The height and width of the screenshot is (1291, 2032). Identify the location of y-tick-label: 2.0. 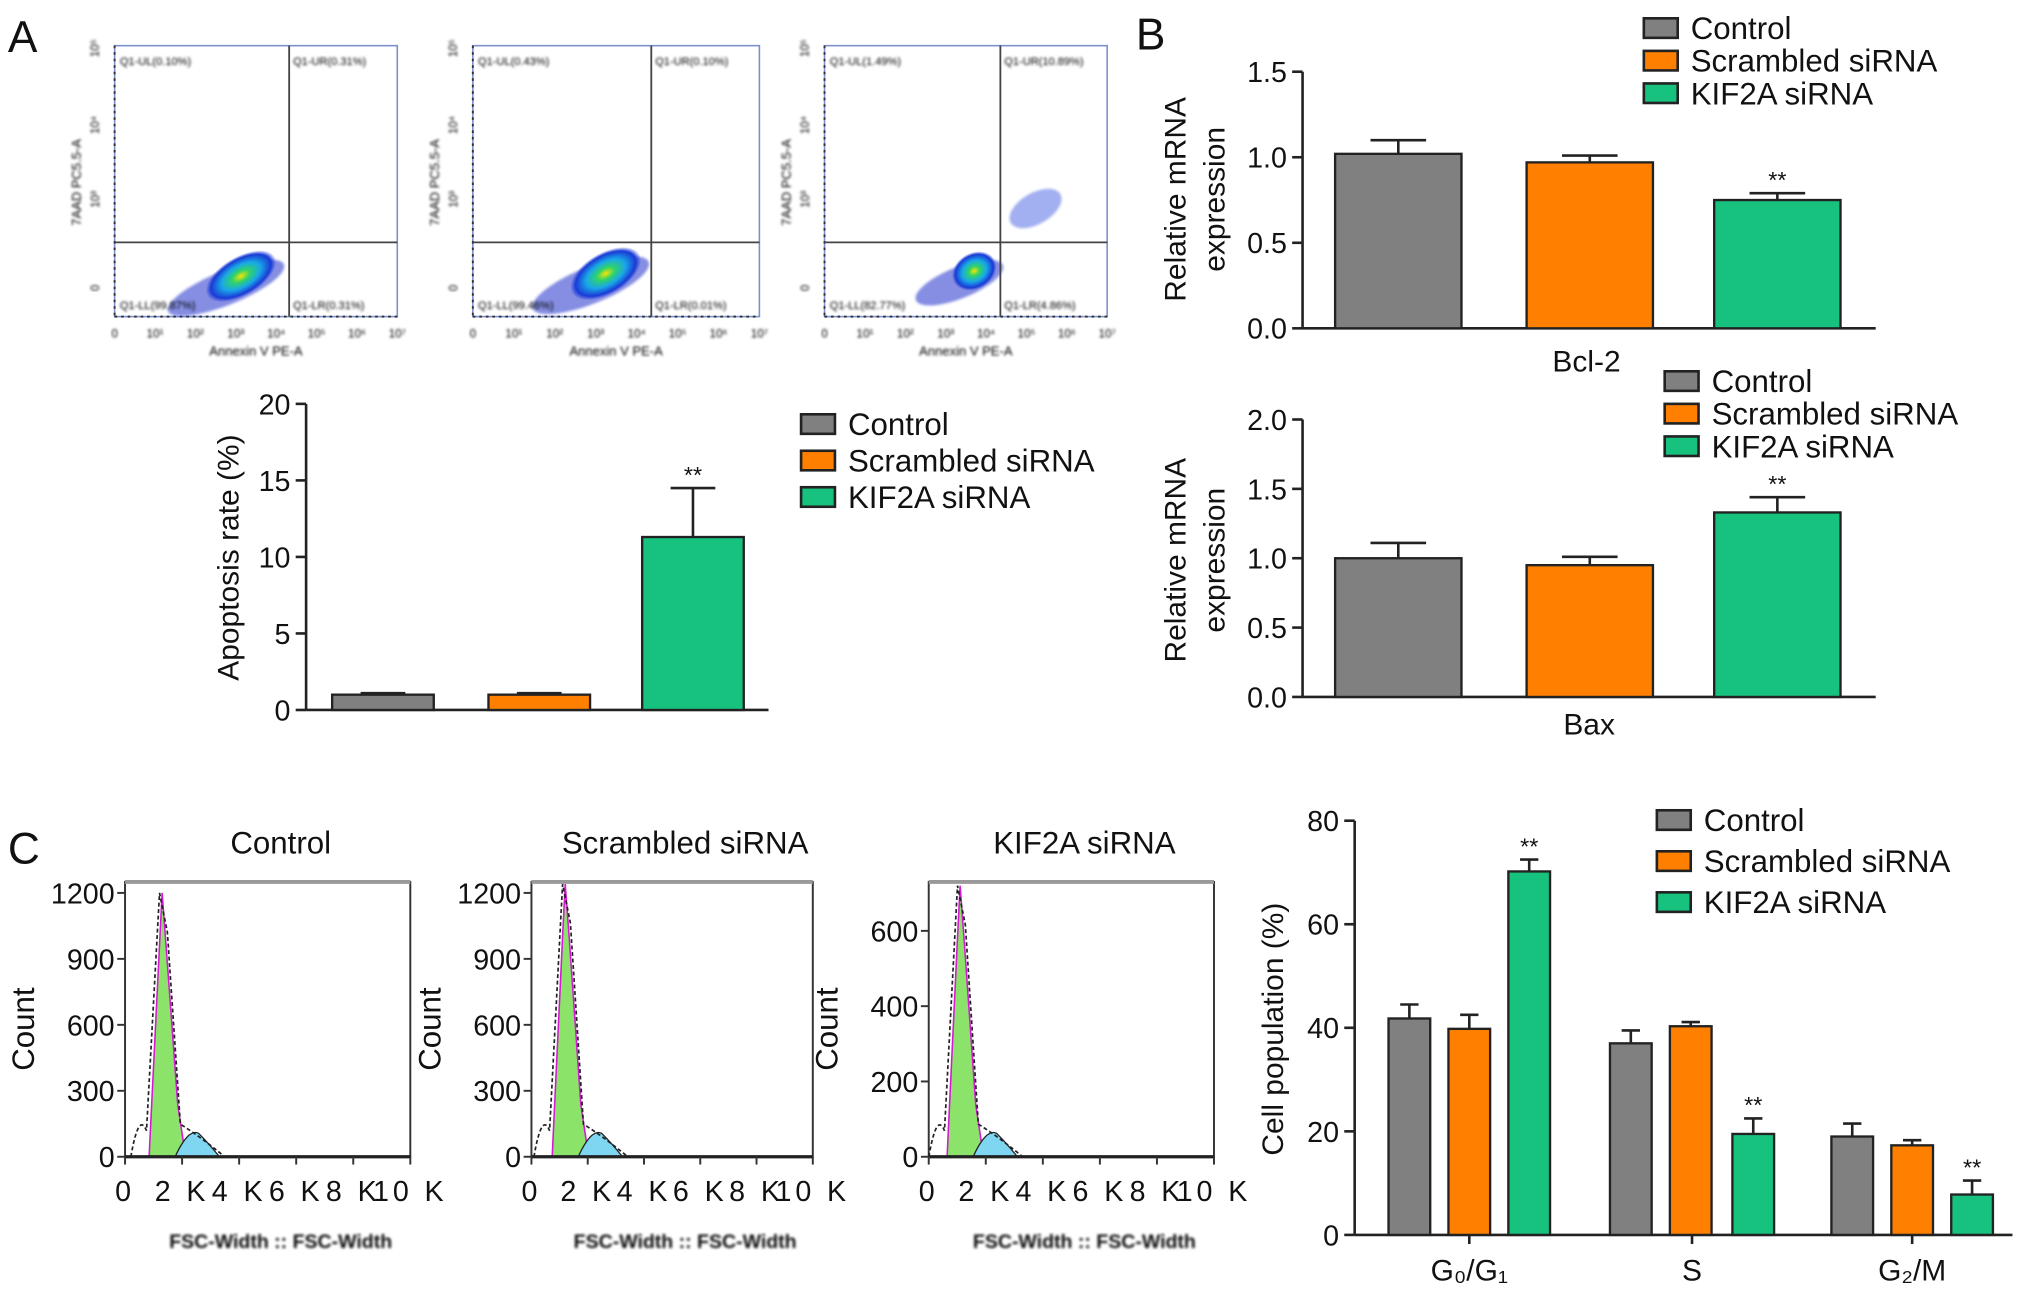
(1267, 421).